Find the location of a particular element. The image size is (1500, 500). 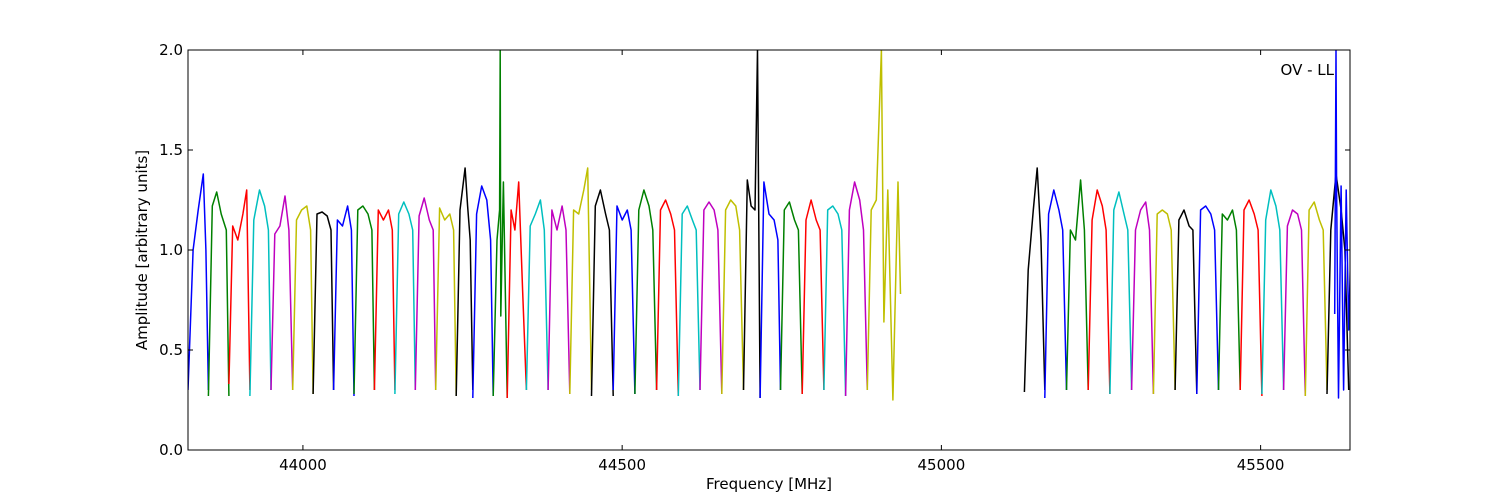

y-tick-label: 0.0 is located at coordinates (171, 450).